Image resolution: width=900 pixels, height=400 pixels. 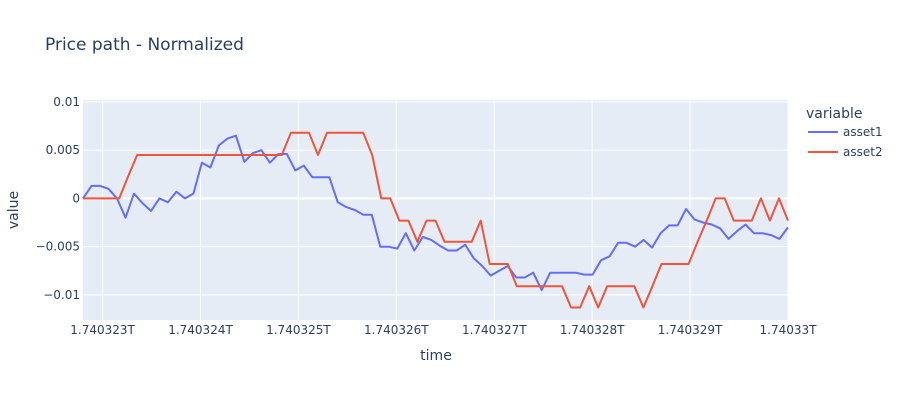 I want to click on x-tick-label: 1.740325T, so click(x=298, y=330).